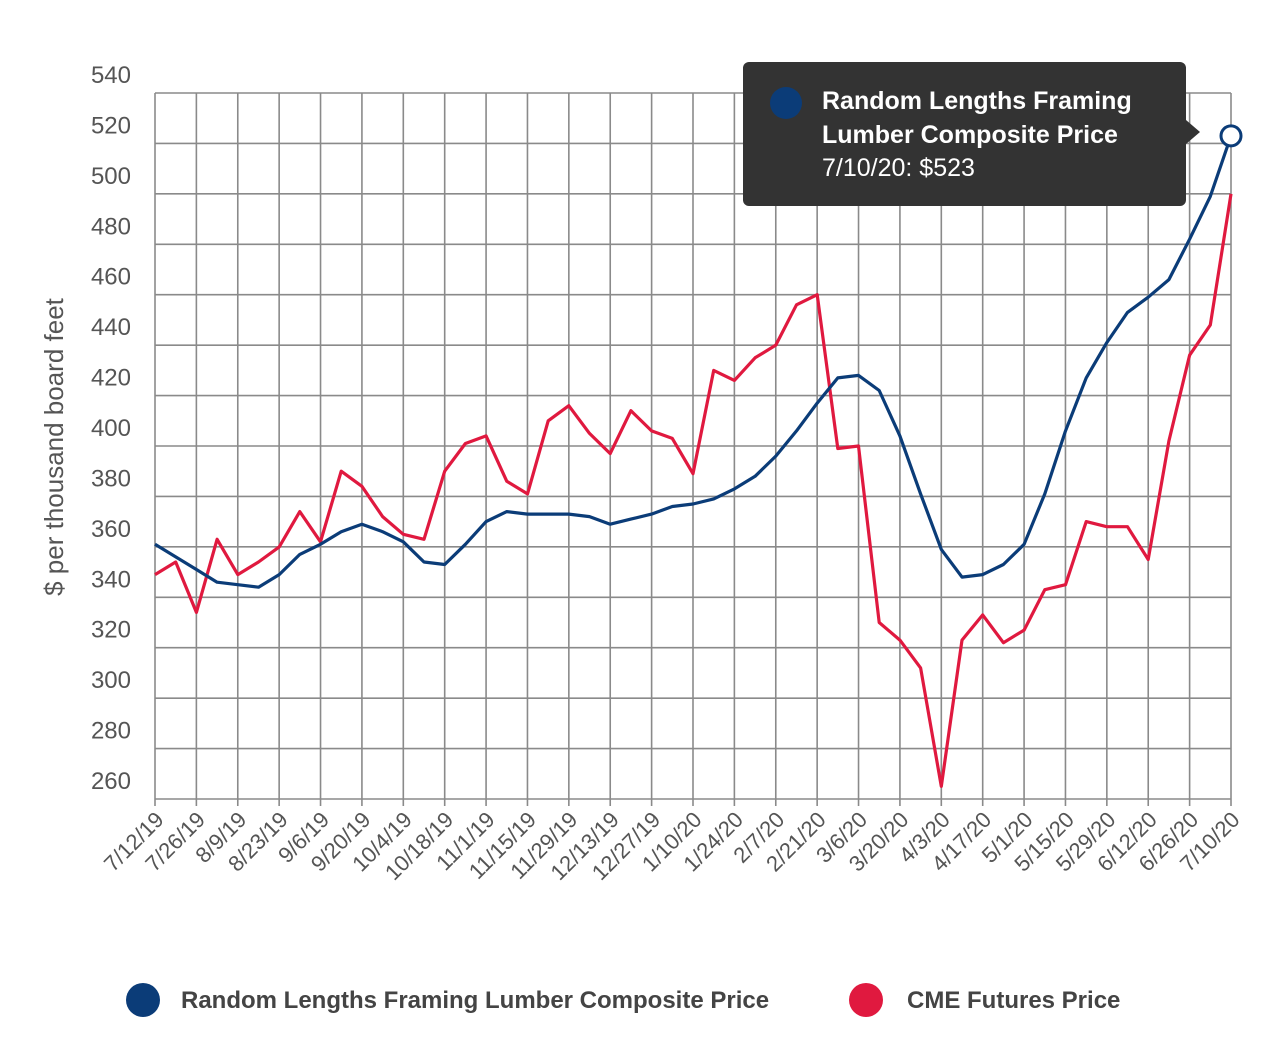 The image size is (1280, 1037). What do you see at coordinates (143, 1000) in the screenshot?
I see `legend-marker-random-lengths` at bounding box center [143, 1000].